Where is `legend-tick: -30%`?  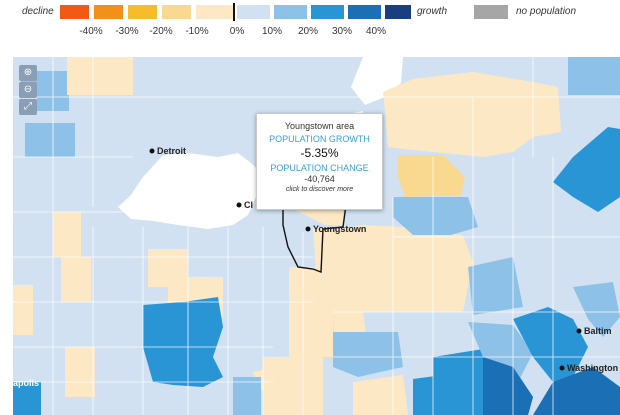
legend-tick: -30% is located at coordinates (127, 31).